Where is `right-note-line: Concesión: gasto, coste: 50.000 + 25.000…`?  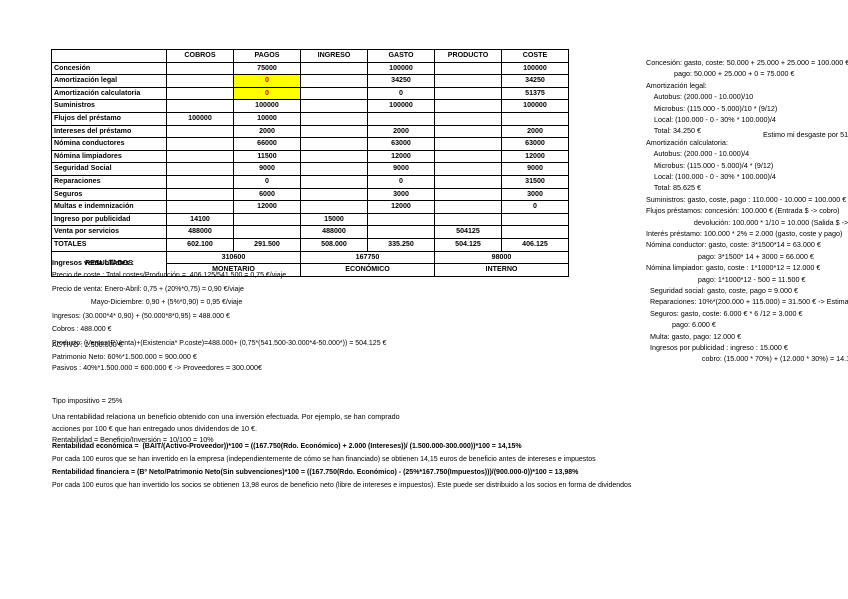 right-note-line: Concesión: gasto, coste: 50.000 + 25.000… is located at coordinates (747, 62).